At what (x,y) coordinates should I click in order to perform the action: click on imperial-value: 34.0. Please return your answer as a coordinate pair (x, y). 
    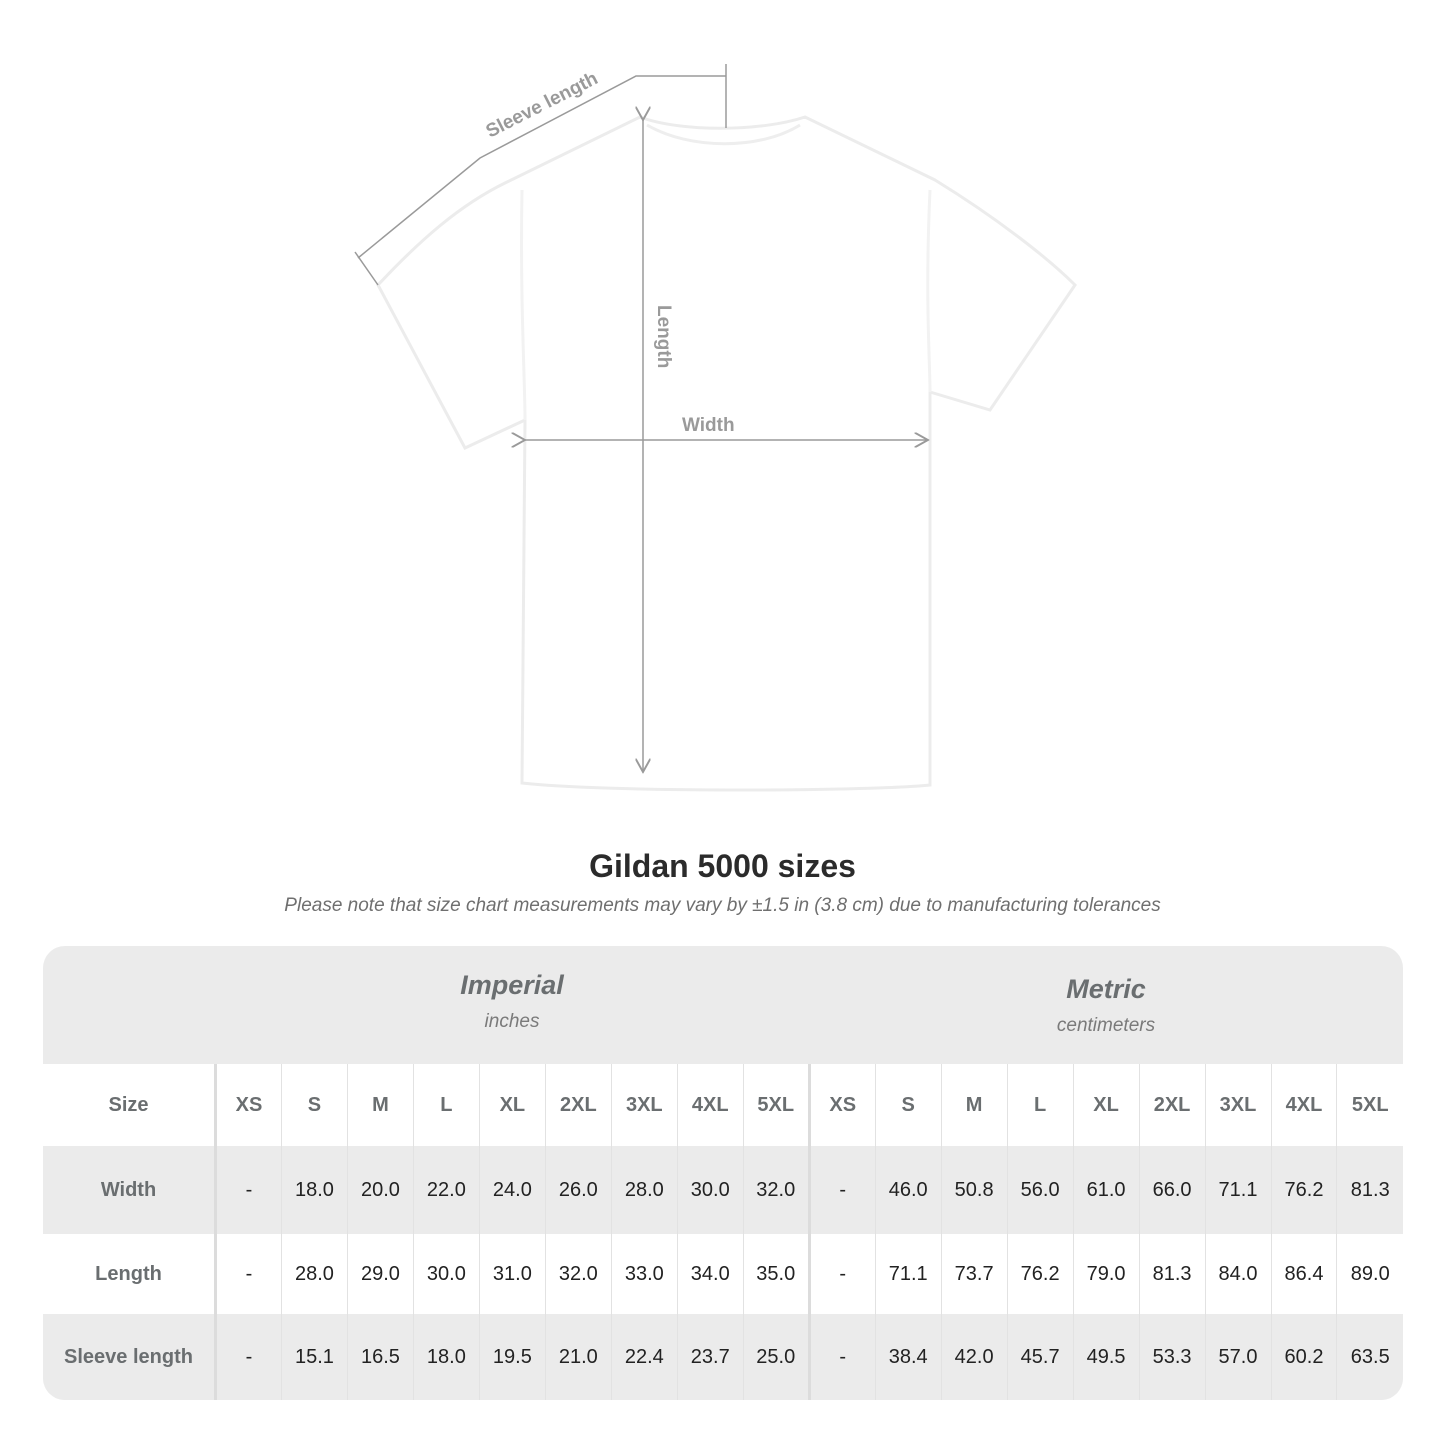
    Looking at the image, I should click on (710, 1274).